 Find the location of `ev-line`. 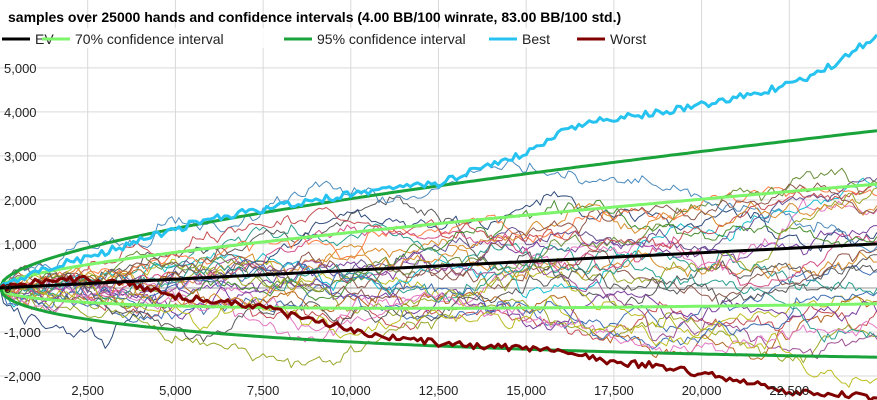

ev-line is located at coordinates (438, 266).